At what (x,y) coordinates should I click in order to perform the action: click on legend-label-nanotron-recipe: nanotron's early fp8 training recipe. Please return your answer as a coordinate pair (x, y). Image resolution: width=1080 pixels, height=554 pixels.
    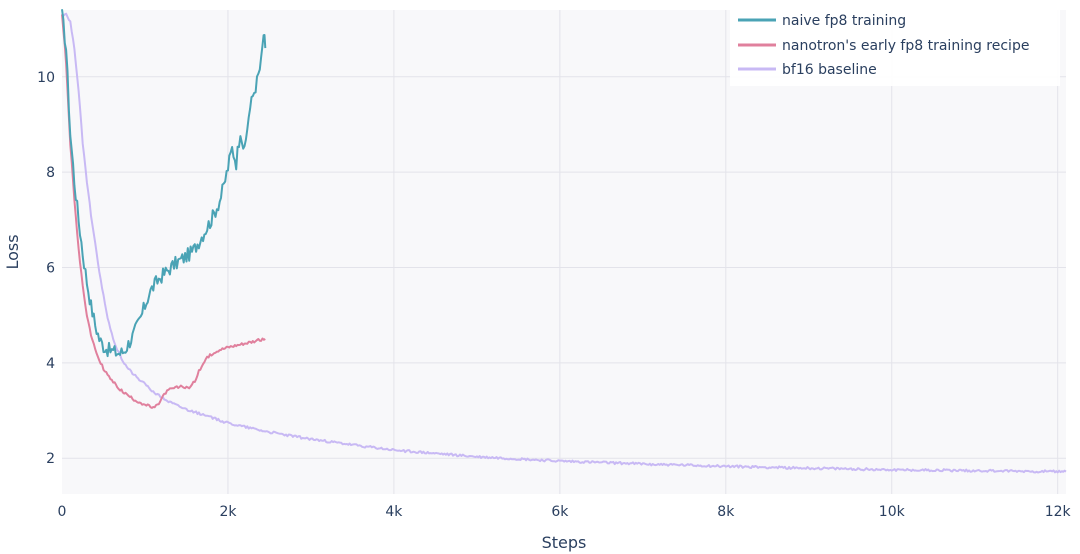
    Looking at the image, I should click on (905, 46).